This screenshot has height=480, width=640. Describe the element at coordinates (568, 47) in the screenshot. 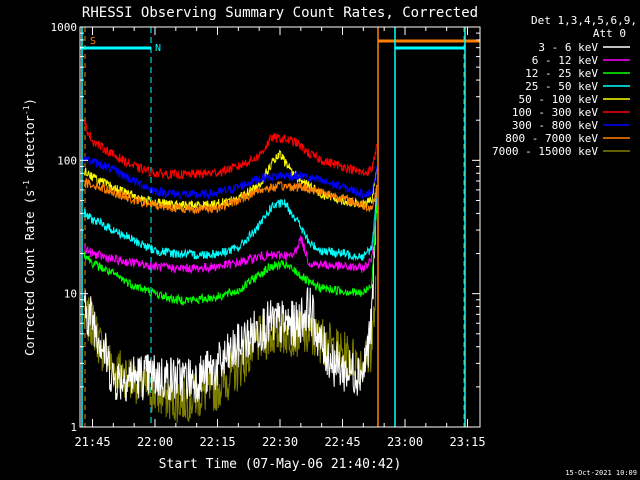

I see `legend-label: 3 - 6 keV` at that location.